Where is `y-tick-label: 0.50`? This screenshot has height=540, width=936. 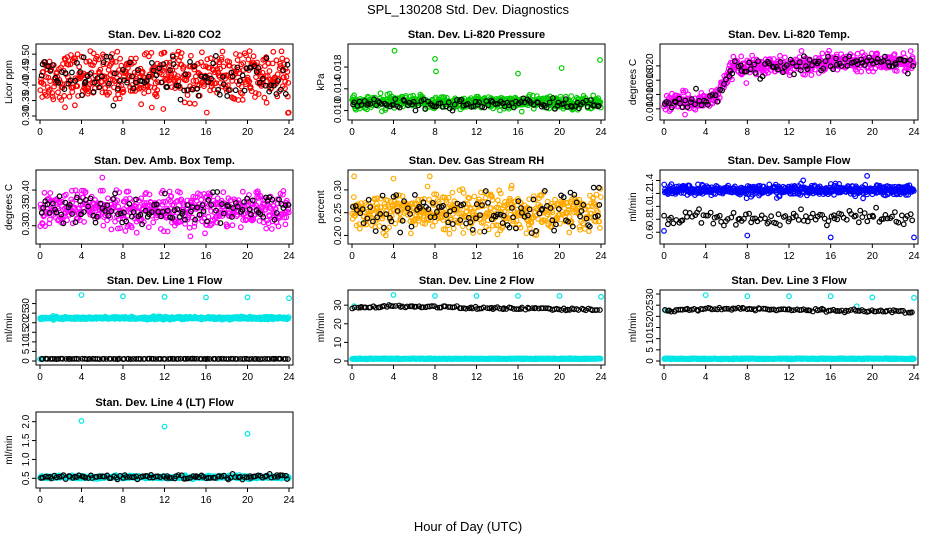
y-tick-label: 0.50 is located at coordinates (26, 54).